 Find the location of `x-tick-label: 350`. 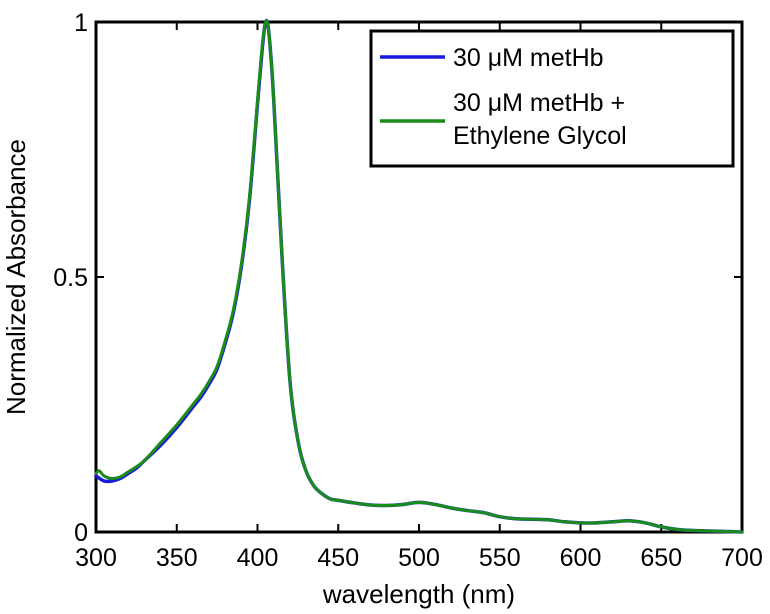

x-tick-label: 350 is located at coordinates (177, 558).